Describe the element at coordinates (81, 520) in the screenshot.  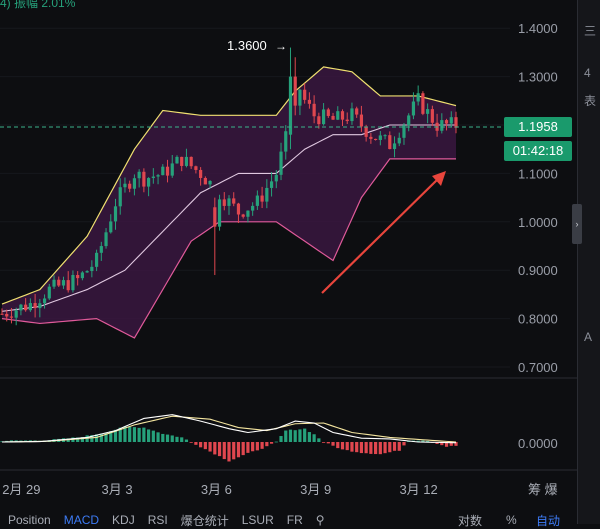
I see `toolbar-macd: MACD` at that location.